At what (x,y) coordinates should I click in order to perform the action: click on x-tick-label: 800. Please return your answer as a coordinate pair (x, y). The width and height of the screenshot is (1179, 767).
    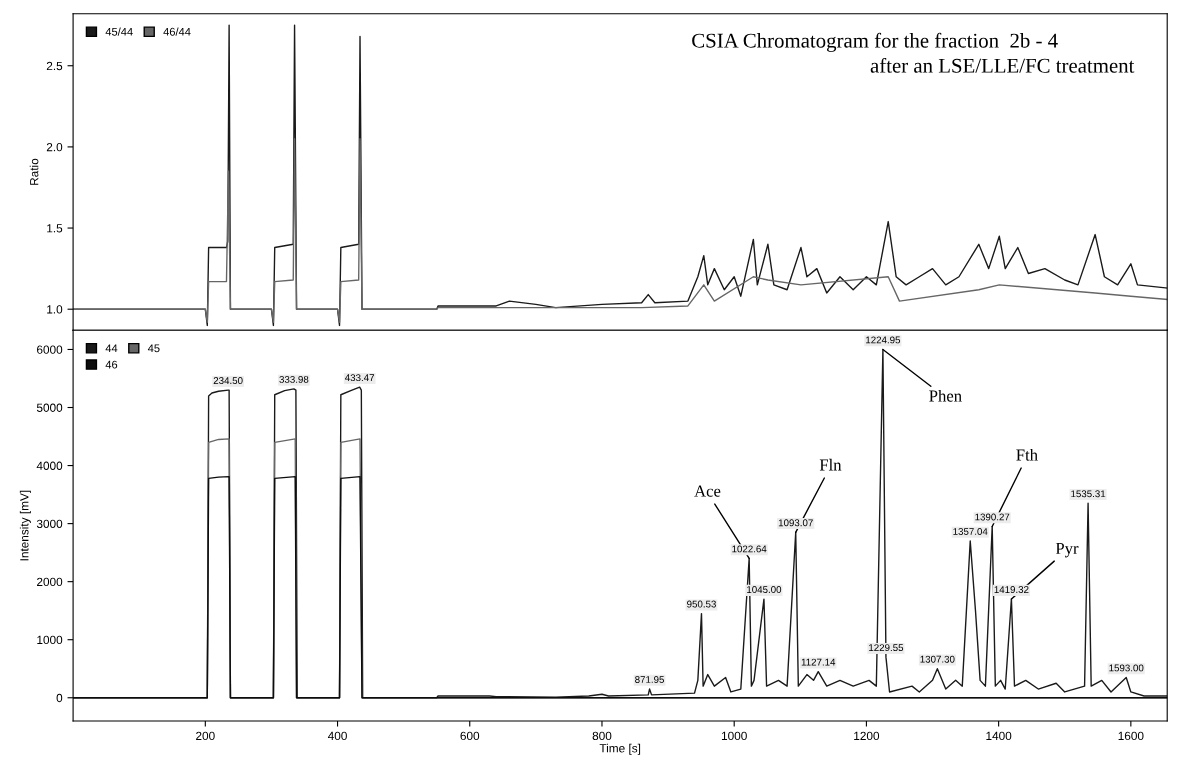
    Looking at the image, I should click on (602, 736).